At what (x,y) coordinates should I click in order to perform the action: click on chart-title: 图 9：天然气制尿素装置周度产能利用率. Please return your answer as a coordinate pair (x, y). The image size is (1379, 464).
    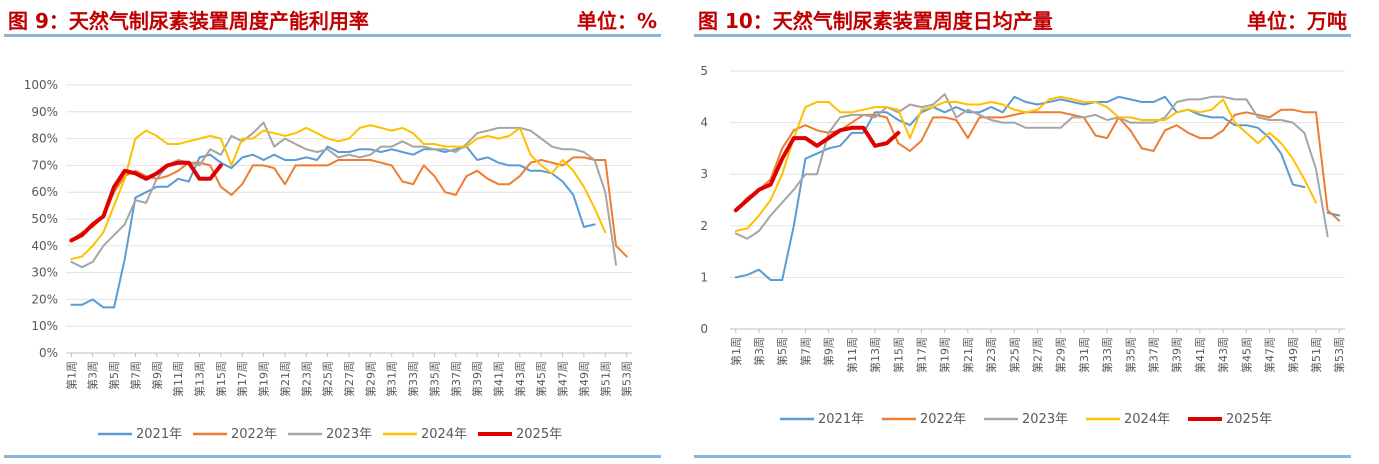
    Looking at the image, I should click on (188, 21).